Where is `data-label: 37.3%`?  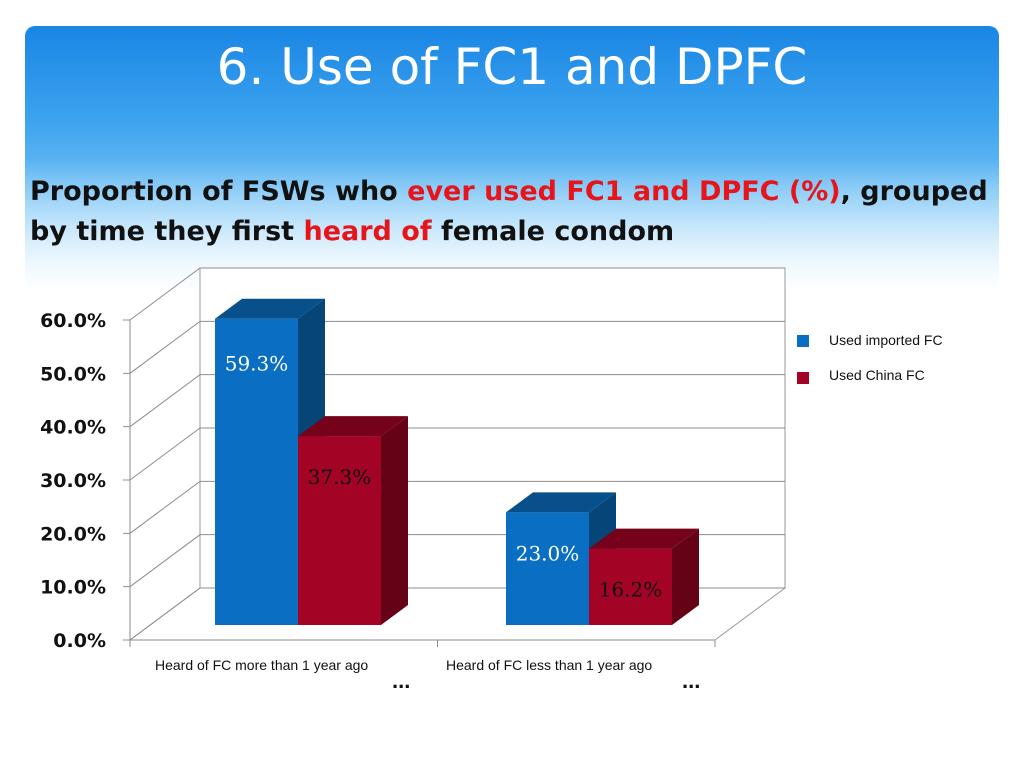 data-label: 37.3% is located at coordinates (340, 477).